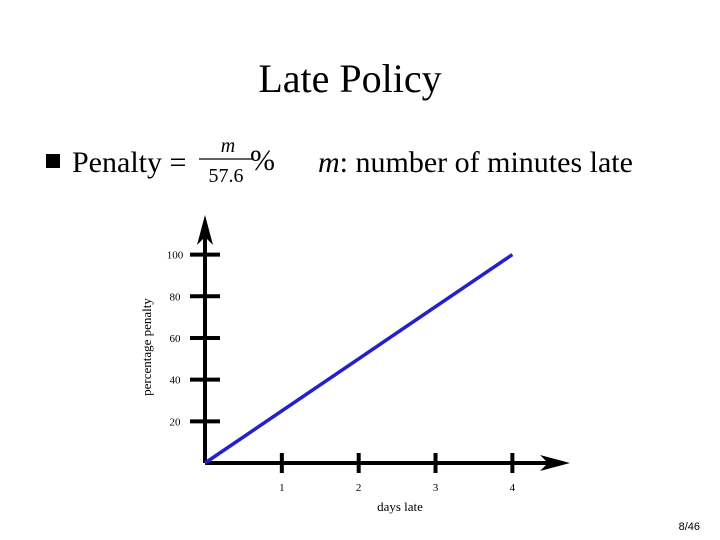 The image size is (720, 540). I want to click on y-tick-label: 40, so click(176, 381).